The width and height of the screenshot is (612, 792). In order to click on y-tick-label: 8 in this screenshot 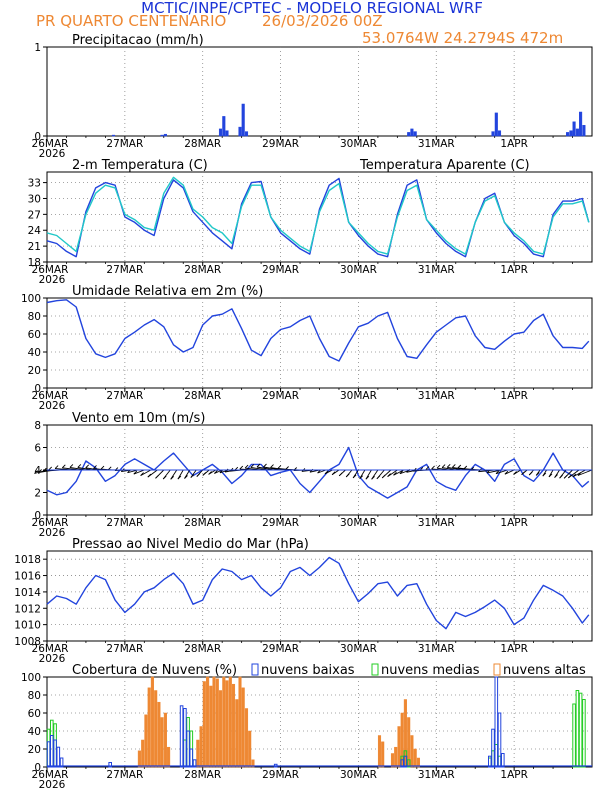, I will do `click(37, 426)`.